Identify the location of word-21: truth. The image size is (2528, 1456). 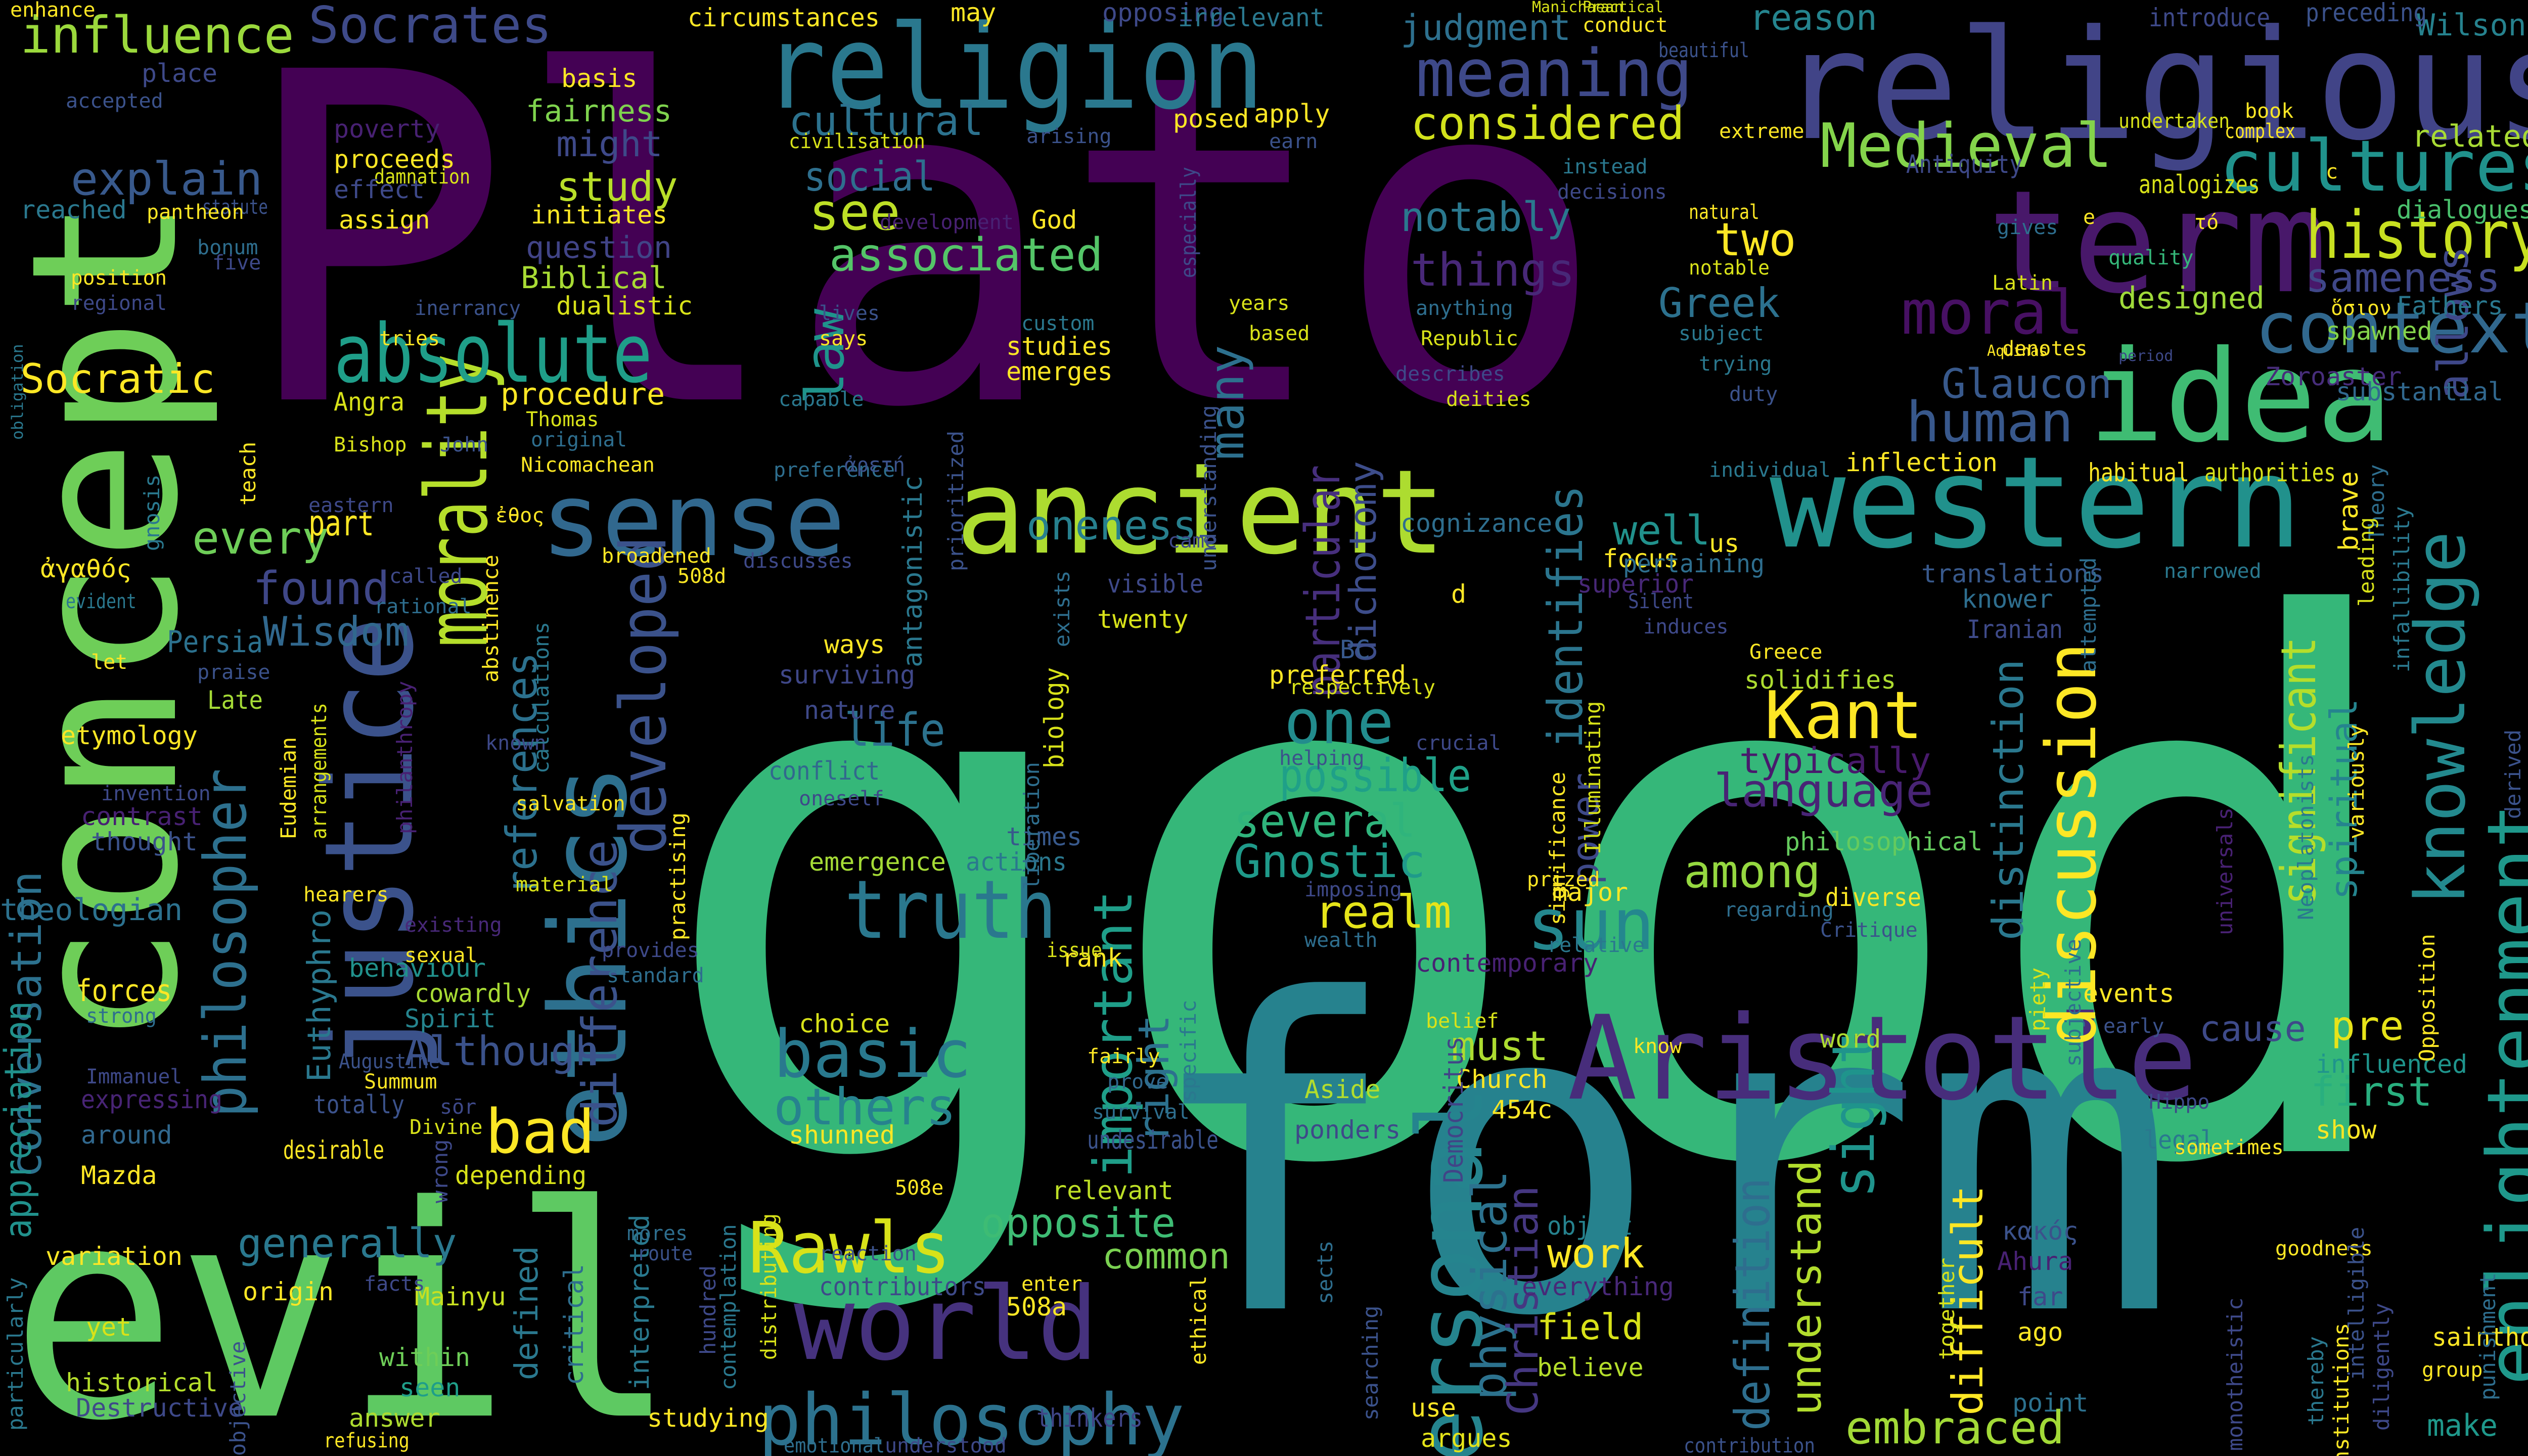
(951, 909).